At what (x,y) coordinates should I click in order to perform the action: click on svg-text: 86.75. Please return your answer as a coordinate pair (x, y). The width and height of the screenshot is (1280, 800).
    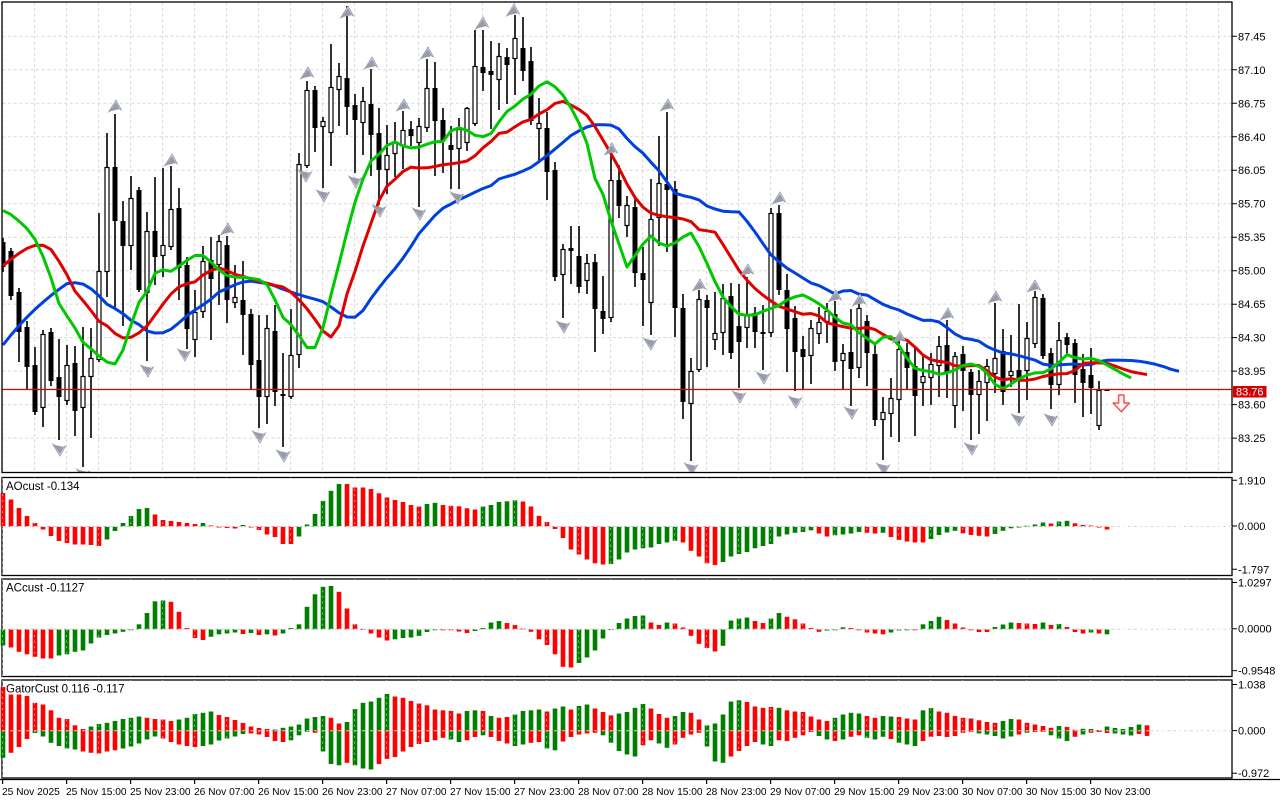
    Looking at the image, I should click on (1252, 104).